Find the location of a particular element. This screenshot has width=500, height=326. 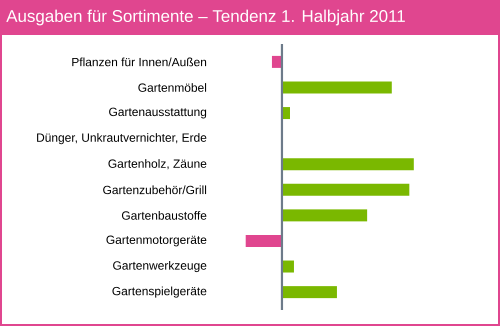

y-tick-label: Gartenbaustoffe is located at coordinates (164, 215).